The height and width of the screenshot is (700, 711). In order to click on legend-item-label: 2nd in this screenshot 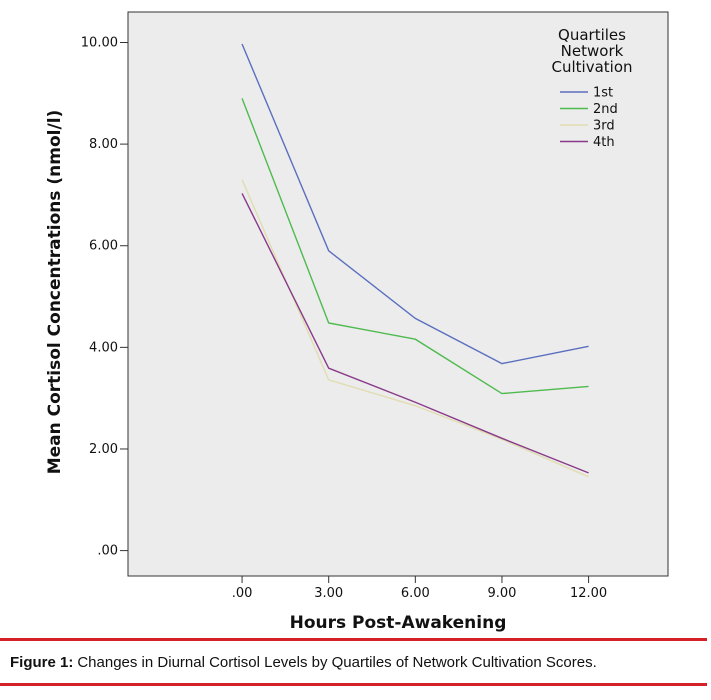, I will do `click(605, 109)`.